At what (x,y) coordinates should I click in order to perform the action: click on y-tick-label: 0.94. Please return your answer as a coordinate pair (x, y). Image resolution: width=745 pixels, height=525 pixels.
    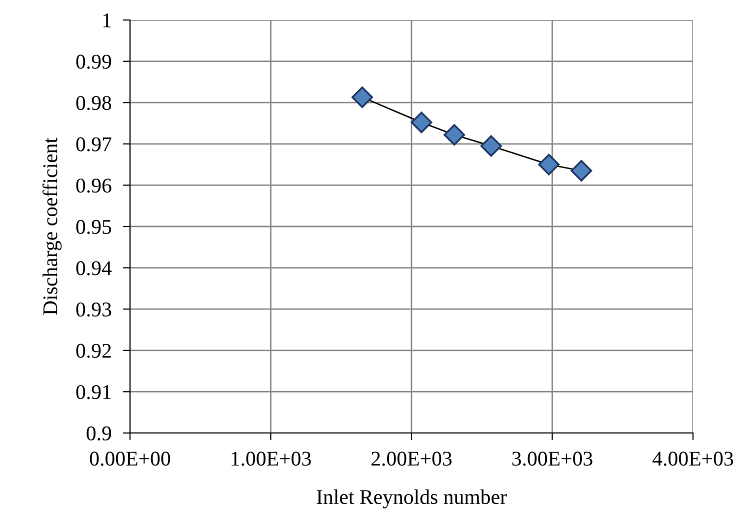
    Looking at the image, I should click on (94, 268).